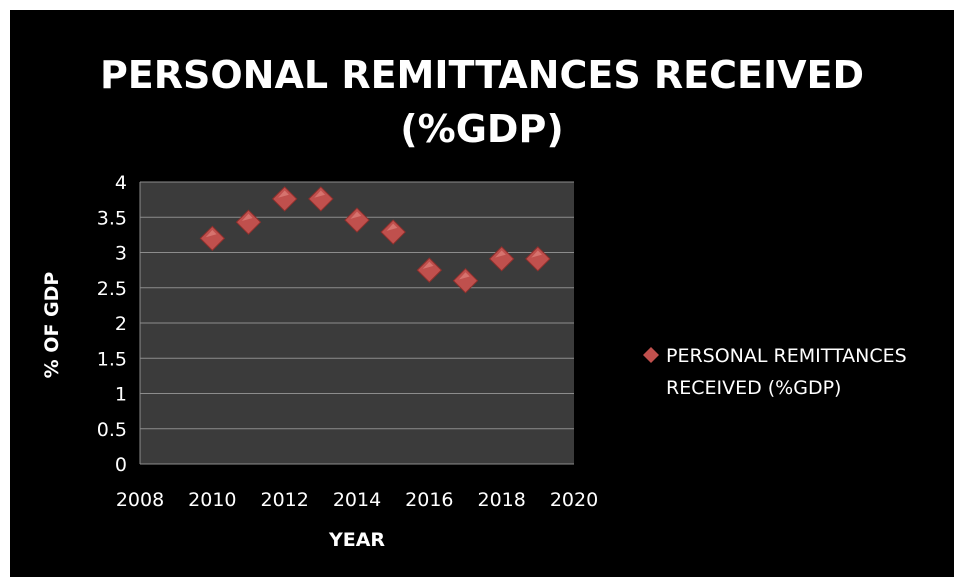 The height and width of the screenshot is (581, 958). I want to click on y-tick-label: 0.5, so click(112, 430).